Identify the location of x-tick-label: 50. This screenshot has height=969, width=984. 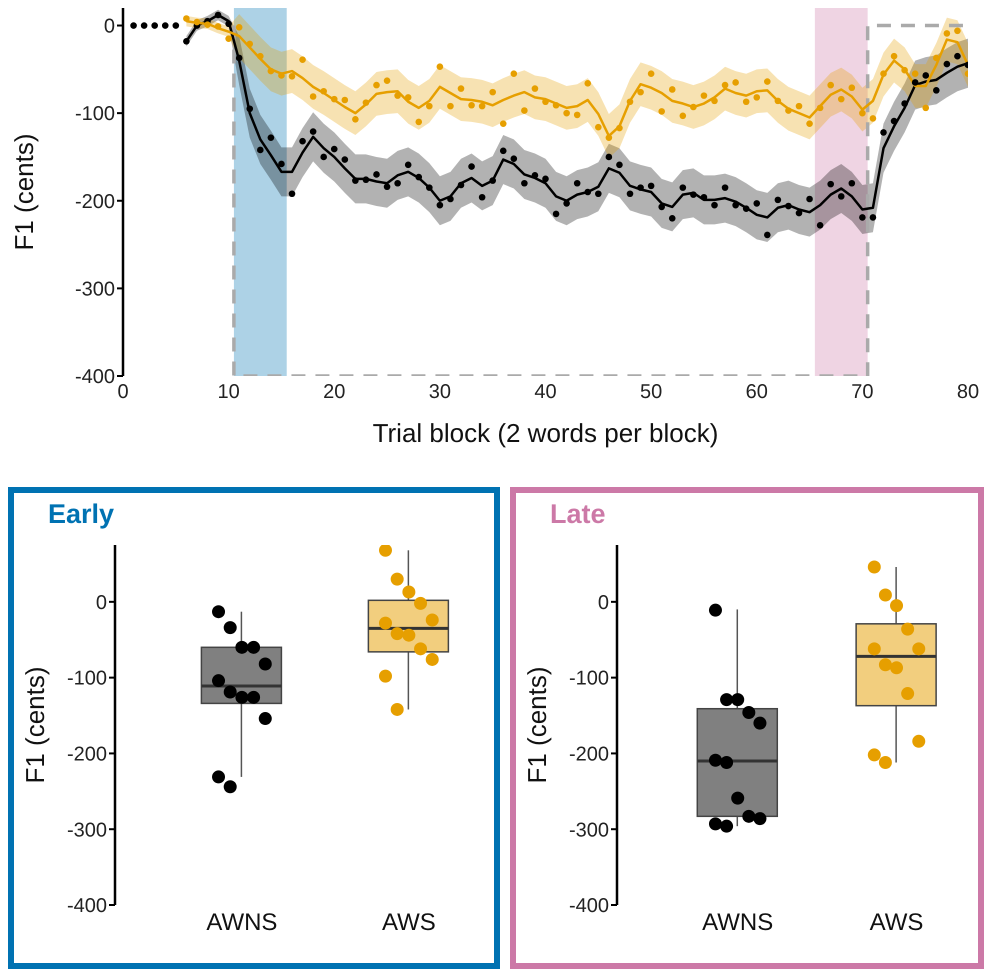
(651, 392).